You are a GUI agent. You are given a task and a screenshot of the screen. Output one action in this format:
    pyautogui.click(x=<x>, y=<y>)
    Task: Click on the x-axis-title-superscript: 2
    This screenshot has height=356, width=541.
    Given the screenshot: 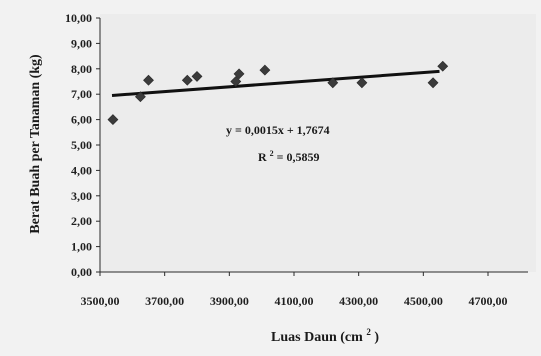 What is the action you would take?
    pyautogui.click(x=368, y=332)
    